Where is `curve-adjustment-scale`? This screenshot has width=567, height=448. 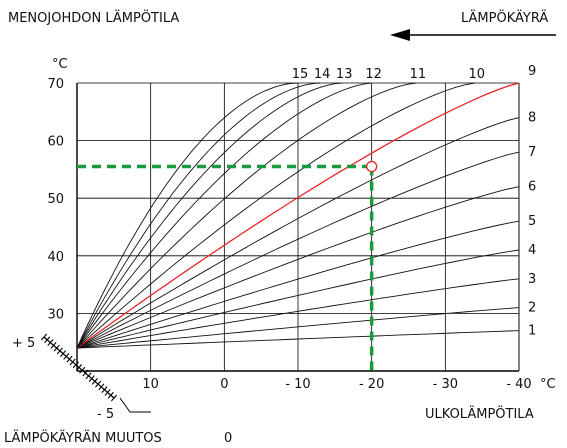
curve-adjustment-scale is located at coordinates (79, 367).